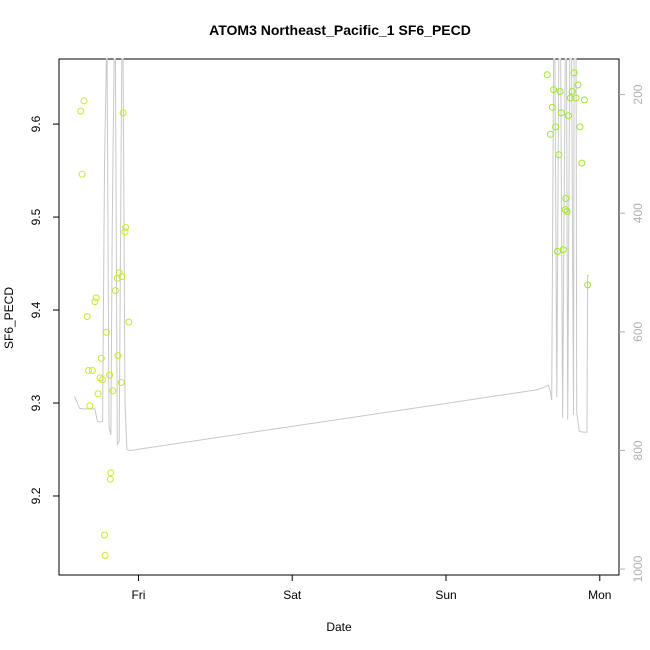 The width and height of the screenshot is (650, 650). Describe the element at coordinates (36, 123) in the screenshot. I see `y-tick-label: 9.6` at that location.